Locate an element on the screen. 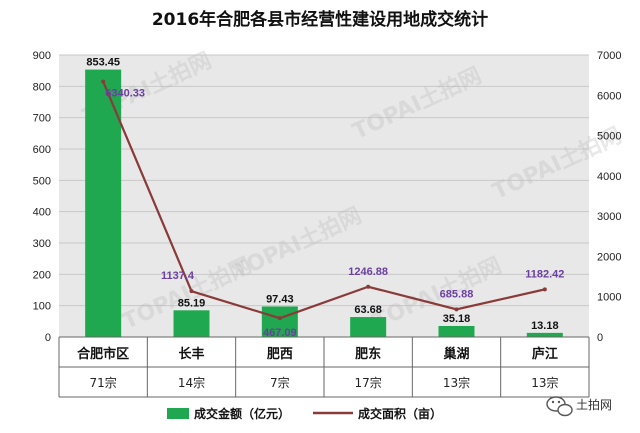  y-left-tick-label: 100 is located at coordinates (42, 307).